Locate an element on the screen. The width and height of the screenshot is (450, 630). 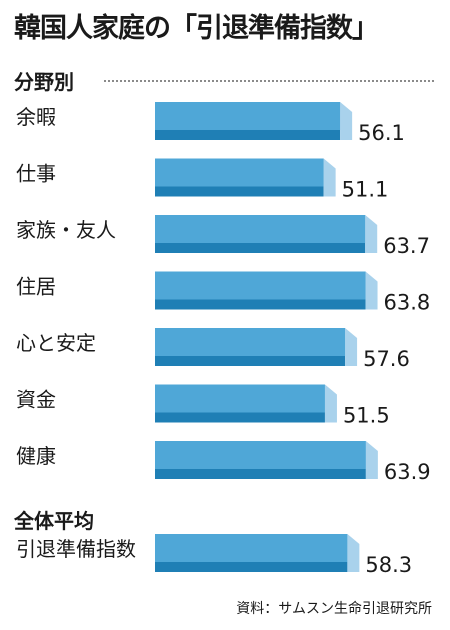
value-label: 57.6 is located at coordinates (386, 359).